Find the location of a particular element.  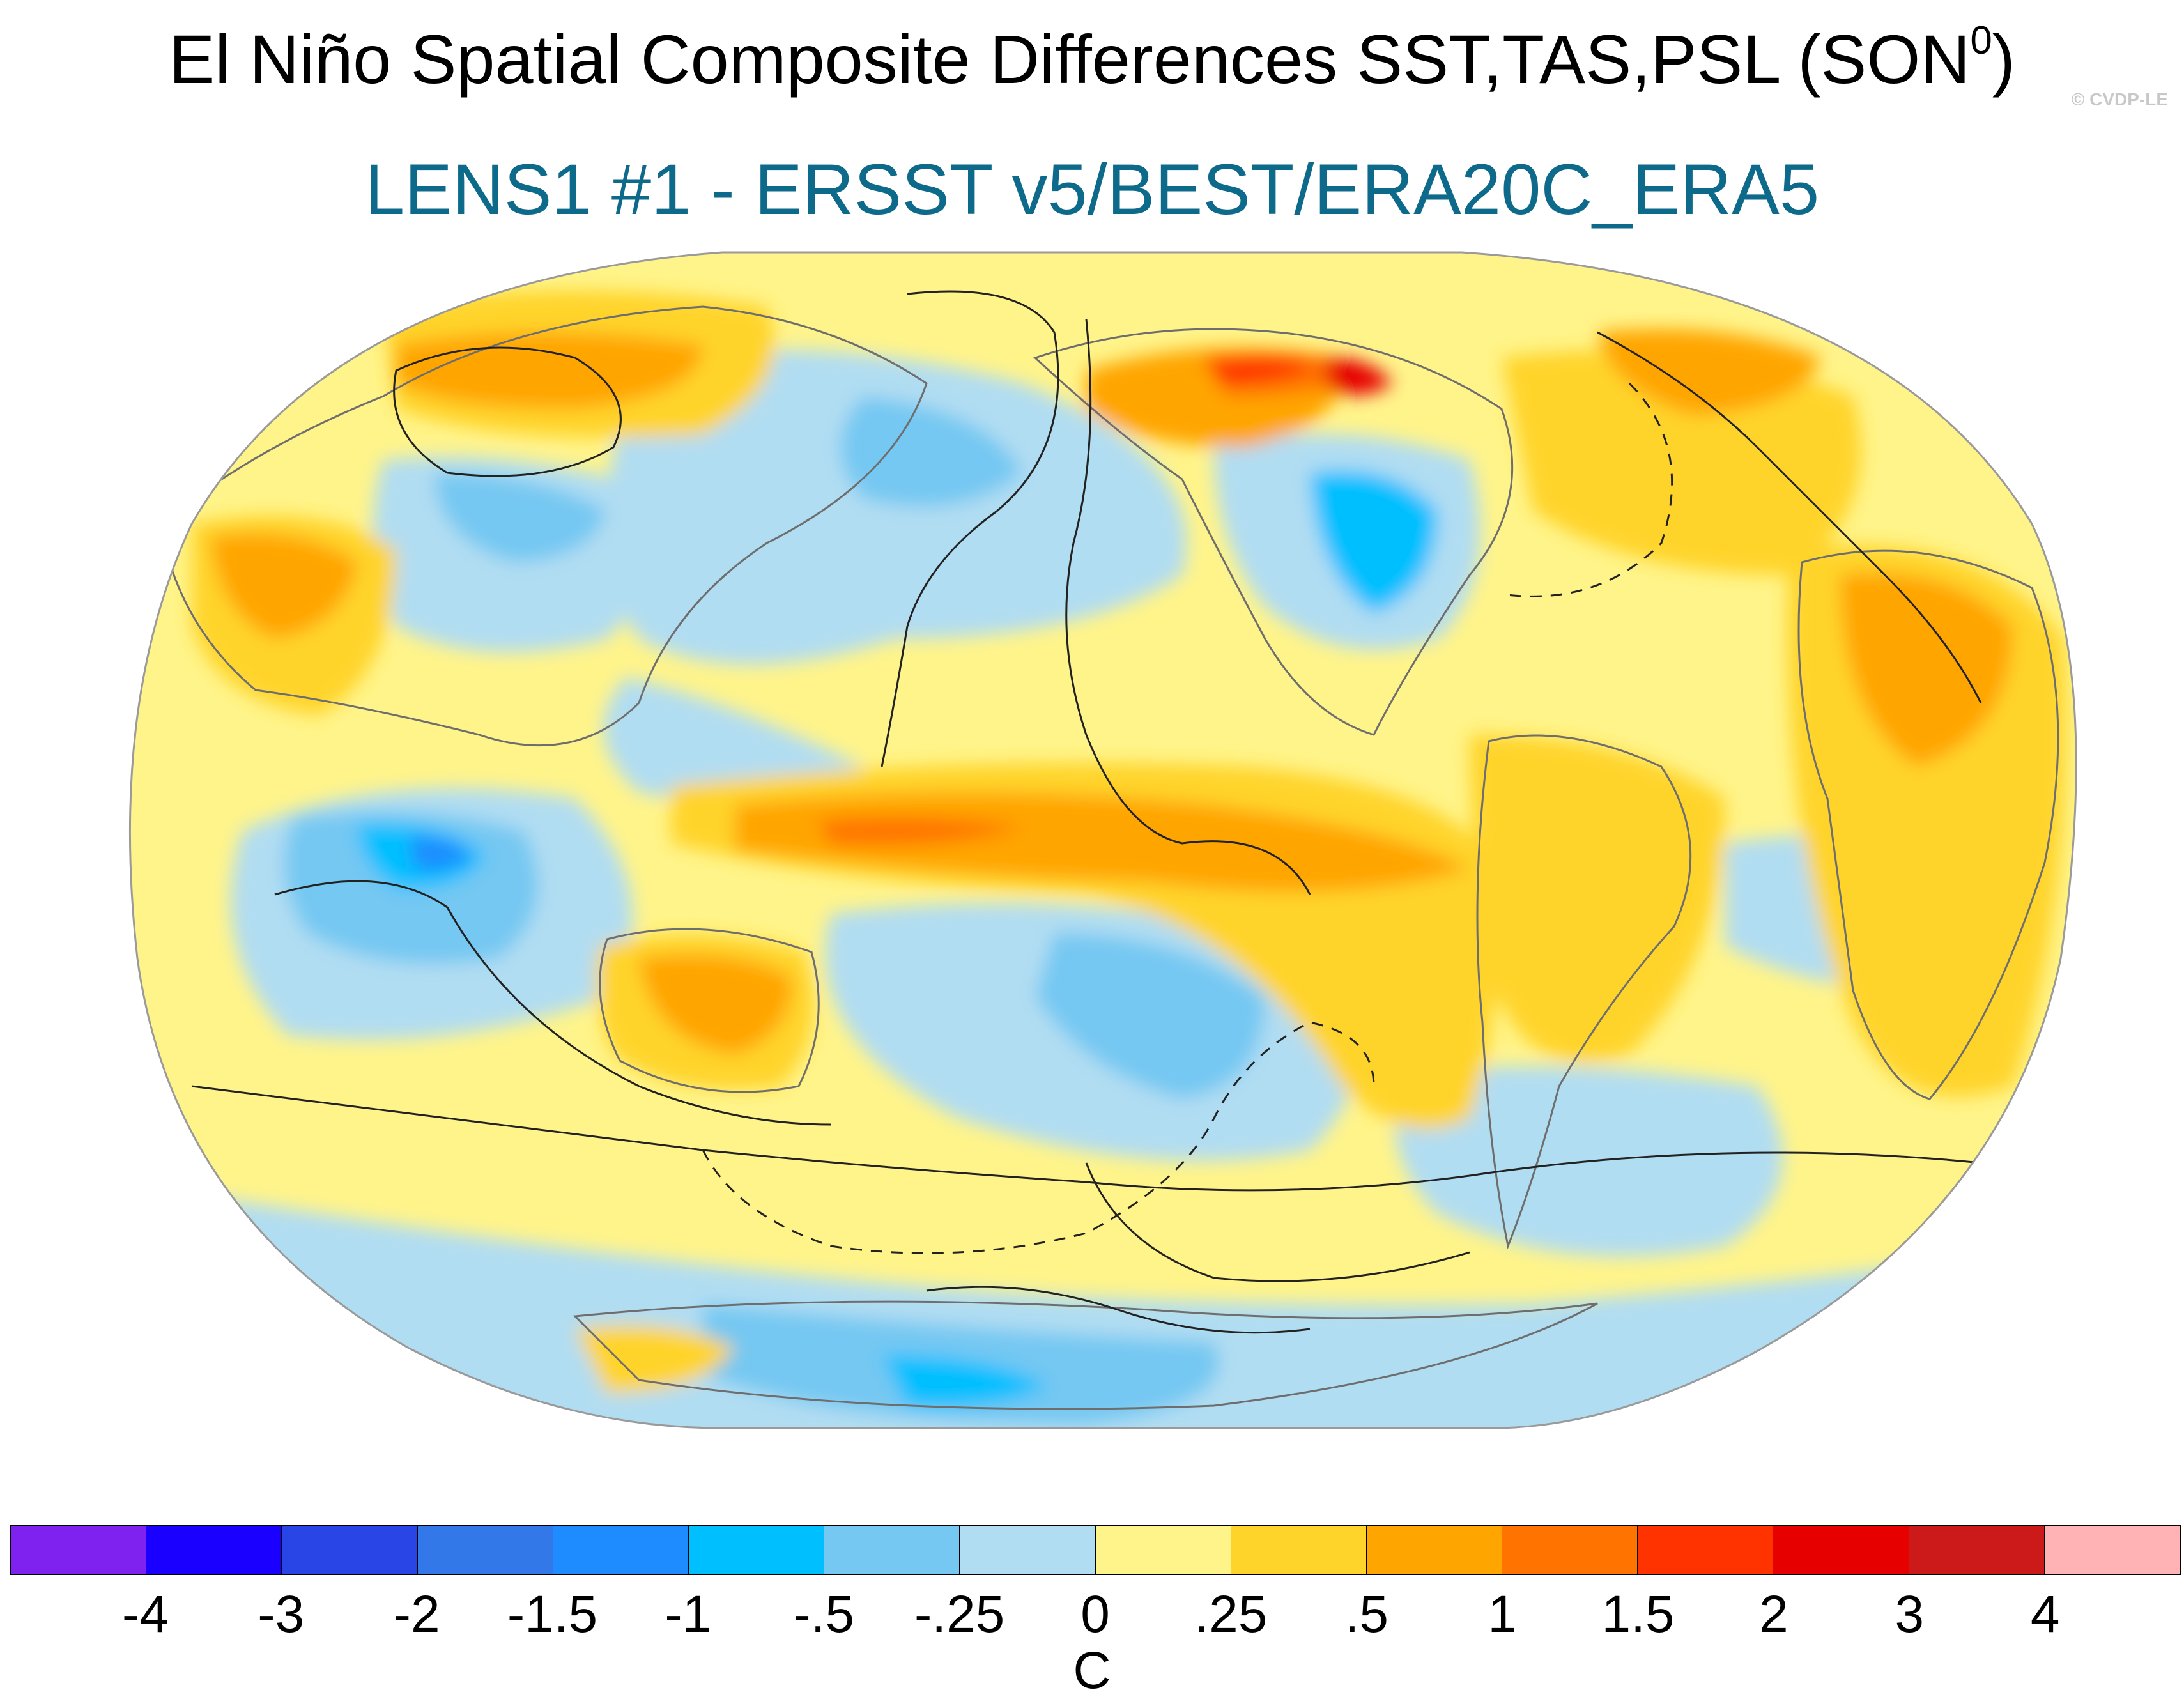

colorbar-tick-label: 0 is located at coordinates (1095, 1614).